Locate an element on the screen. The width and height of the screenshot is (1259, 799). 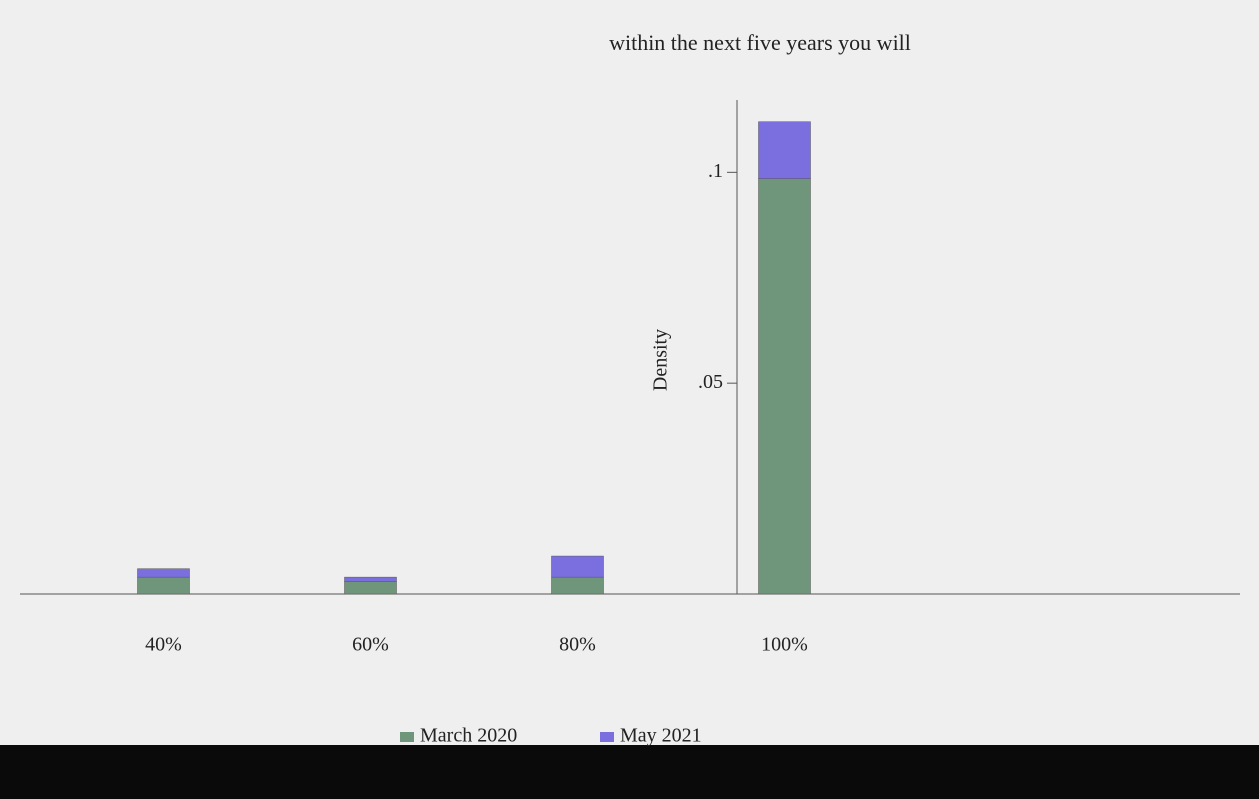
x-tick-label: 100% is located at coordinates (784, 645).